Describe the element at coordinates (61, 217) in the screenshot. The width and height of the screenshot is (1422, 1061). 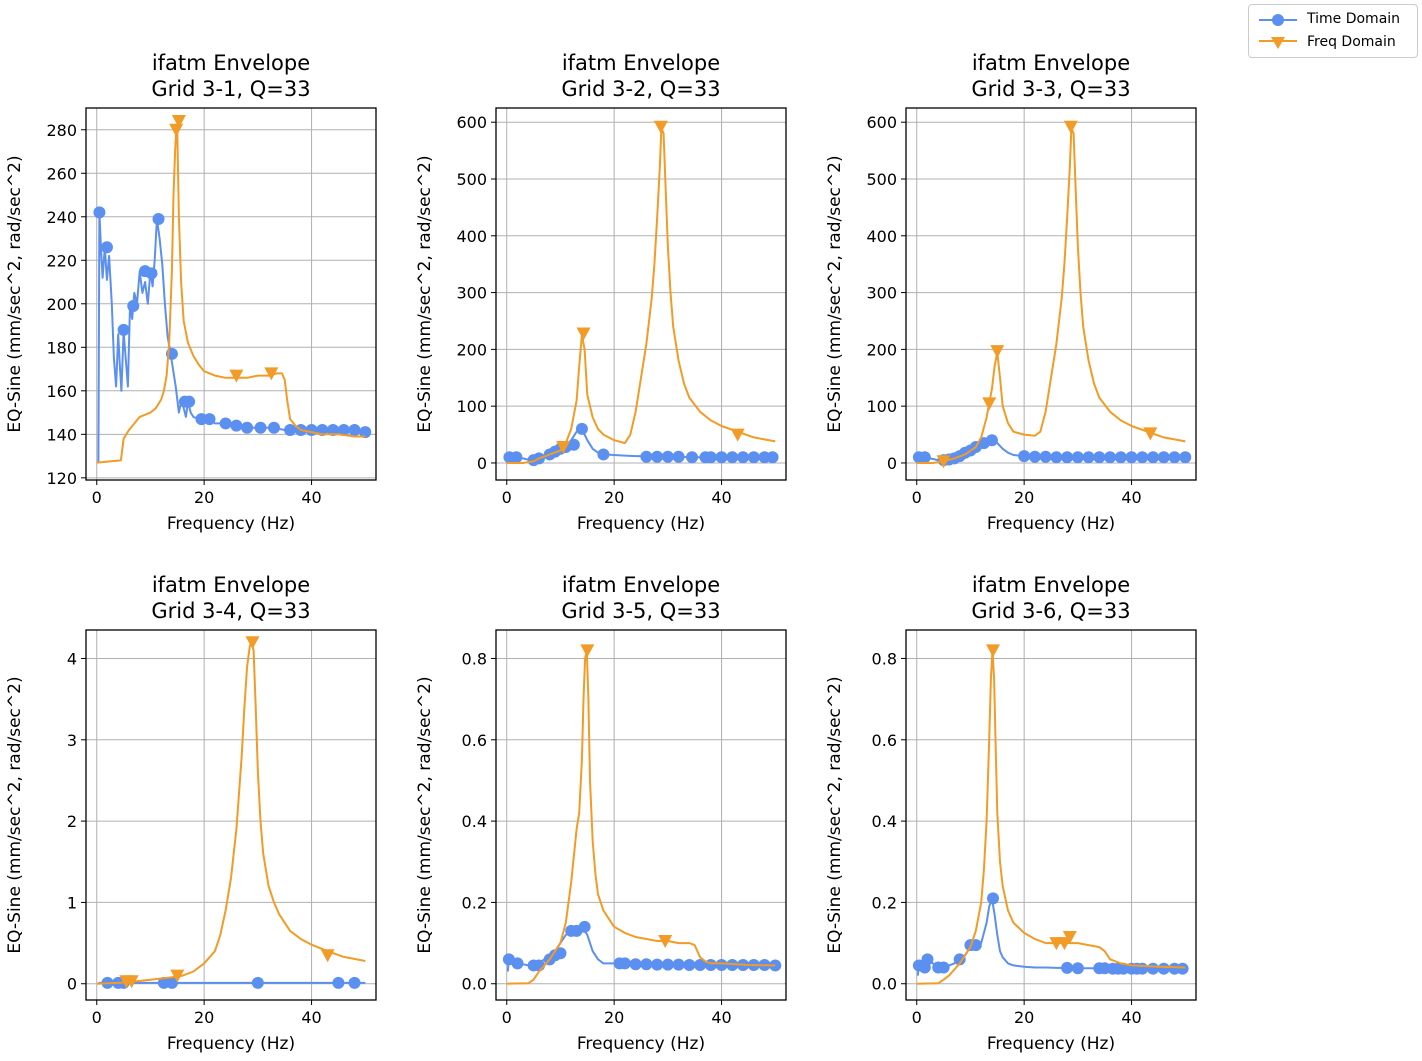
I see `y-tick-label: 240` at that location.